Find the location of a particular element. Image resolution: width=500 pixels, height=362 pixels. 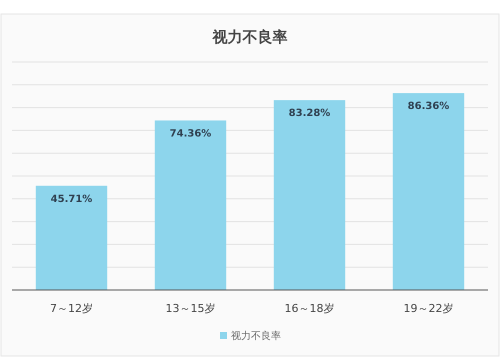

data-label: 86.36% is located at coordinates (429, 106).